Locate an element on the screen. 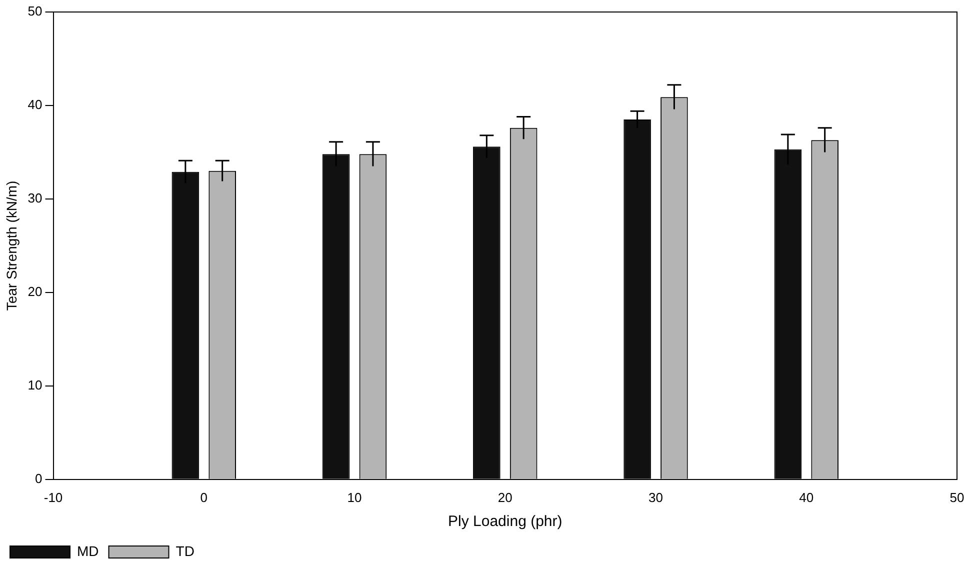 Image resolution: width=971 pixels, height=569 pixels. y-tick-label: 30 is located at coordinates (35, 198).